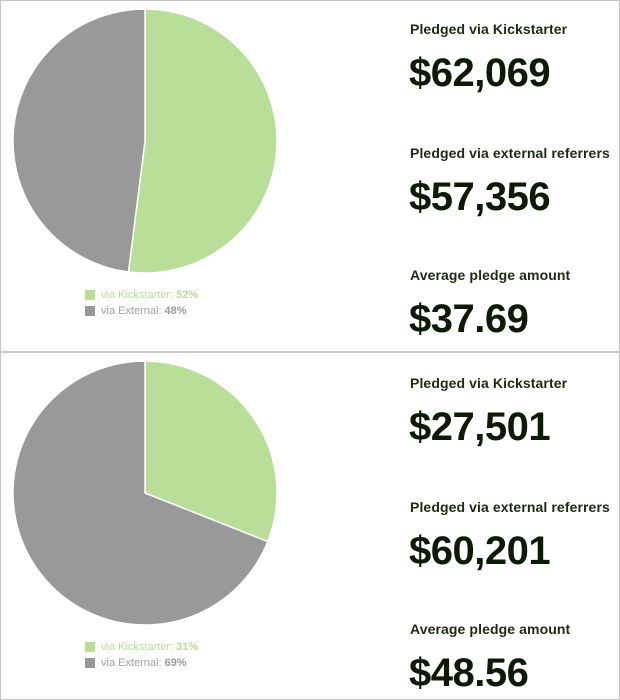 Image resolution: width=620 pixels, height=700 pixels. I want to click on legend-item-external: via External: 69%, so click(141, 663).